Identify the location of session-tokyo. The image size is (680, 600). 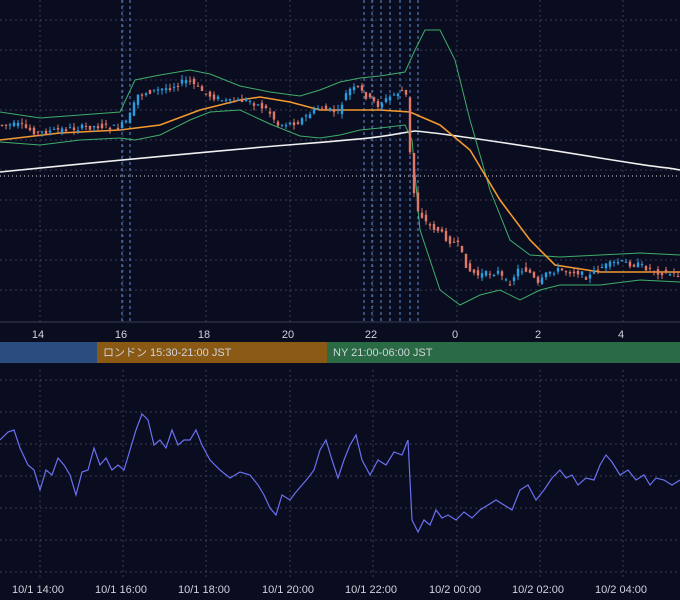
(48, 352).